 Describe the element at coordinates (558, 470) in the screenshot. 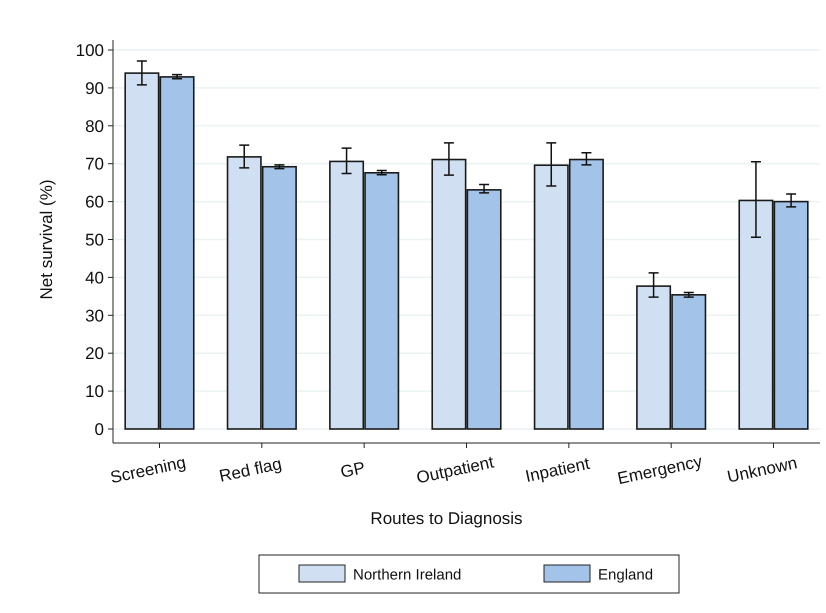

I see `x-tick-label: Inpatient` at that location.